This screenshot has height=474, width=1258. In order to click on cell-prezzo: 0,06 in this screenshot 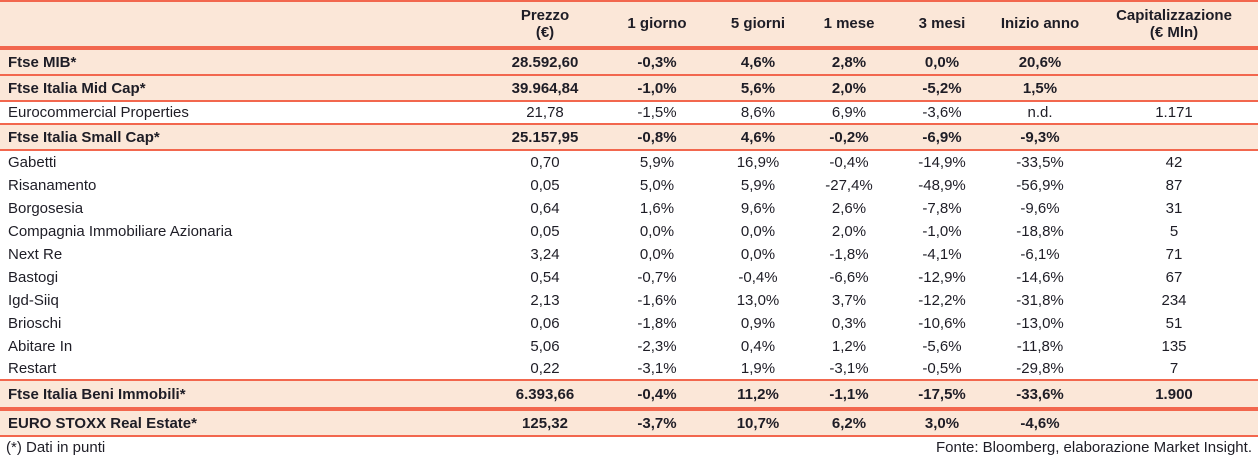, I will do `click(545, 323)`.